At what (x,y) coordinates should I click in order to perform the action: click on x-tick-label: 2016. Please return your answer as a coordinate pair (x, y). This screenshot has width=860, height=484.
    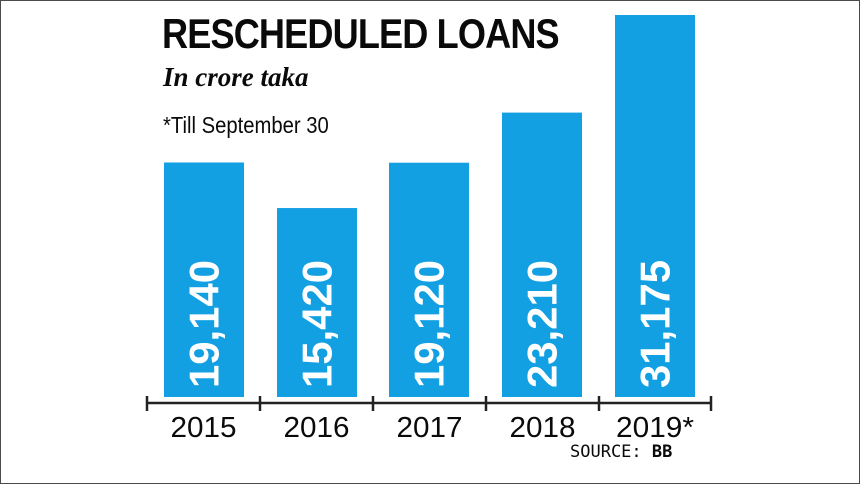
    Looking at the image, I should click on (317, 428).